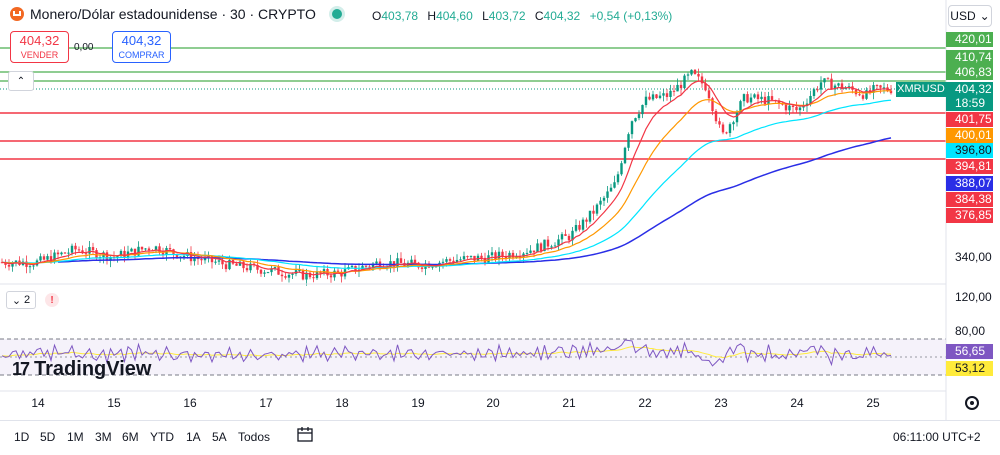 The width and height of the screenshot is (1000, 455). What do you see at coordinates (973, 297) in the screenshot?
I see `price-tick-label: 120,00` at bounding box center [973, 297].